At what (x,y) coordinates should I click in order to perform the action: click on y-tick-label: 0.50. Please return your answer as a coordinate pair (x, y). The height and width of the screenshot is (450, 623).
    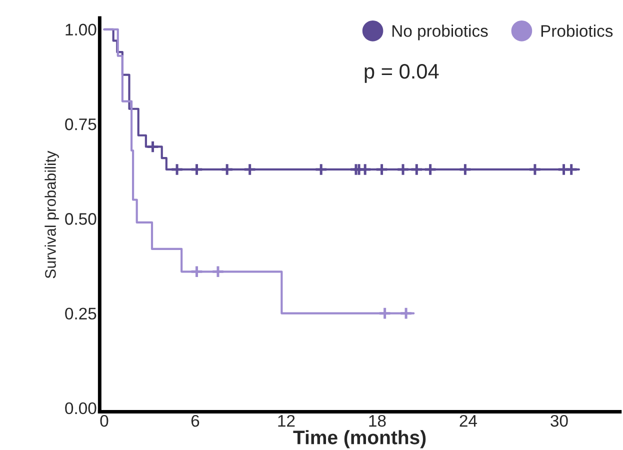
    Looking at the image, I should click on (80, 219).